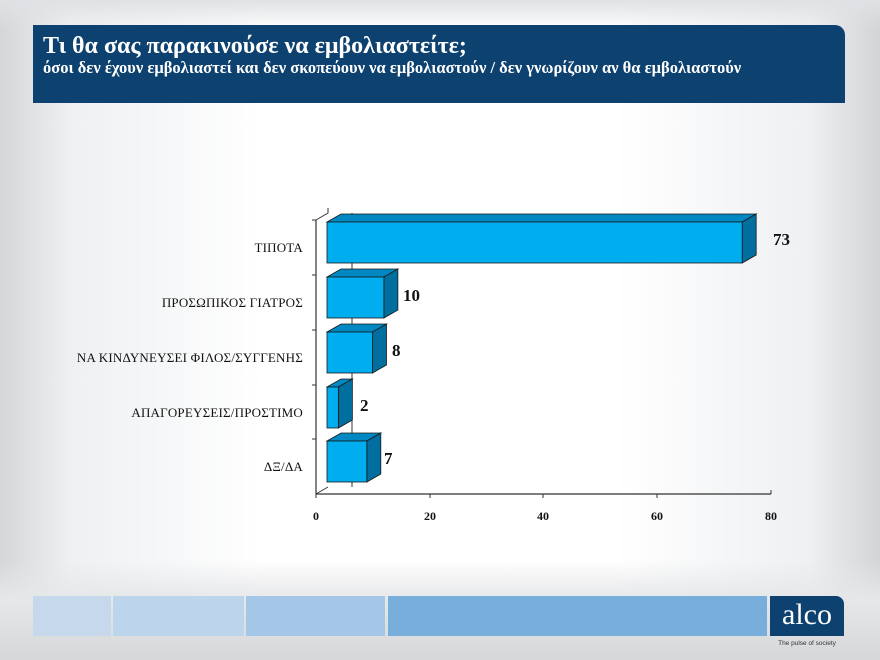 This screenshot has width=880, height=660. I want to click on category-label: ΝΑ ΚΙΝΔΥΝΕΥΣΕΙ ΦΙΛΟΣ/ΣΥΓΓΕΝΗΣ, so click(189, 357).